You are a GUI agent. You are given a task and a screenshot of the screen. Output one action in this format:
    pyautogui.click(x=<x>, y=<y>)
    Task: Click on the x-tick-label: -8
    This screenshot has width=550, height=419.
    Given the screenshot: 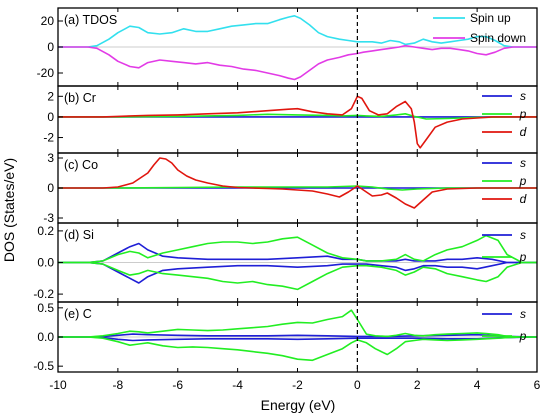 What is the action you would take?
    pyautogui.click(x=118, y=385)
    